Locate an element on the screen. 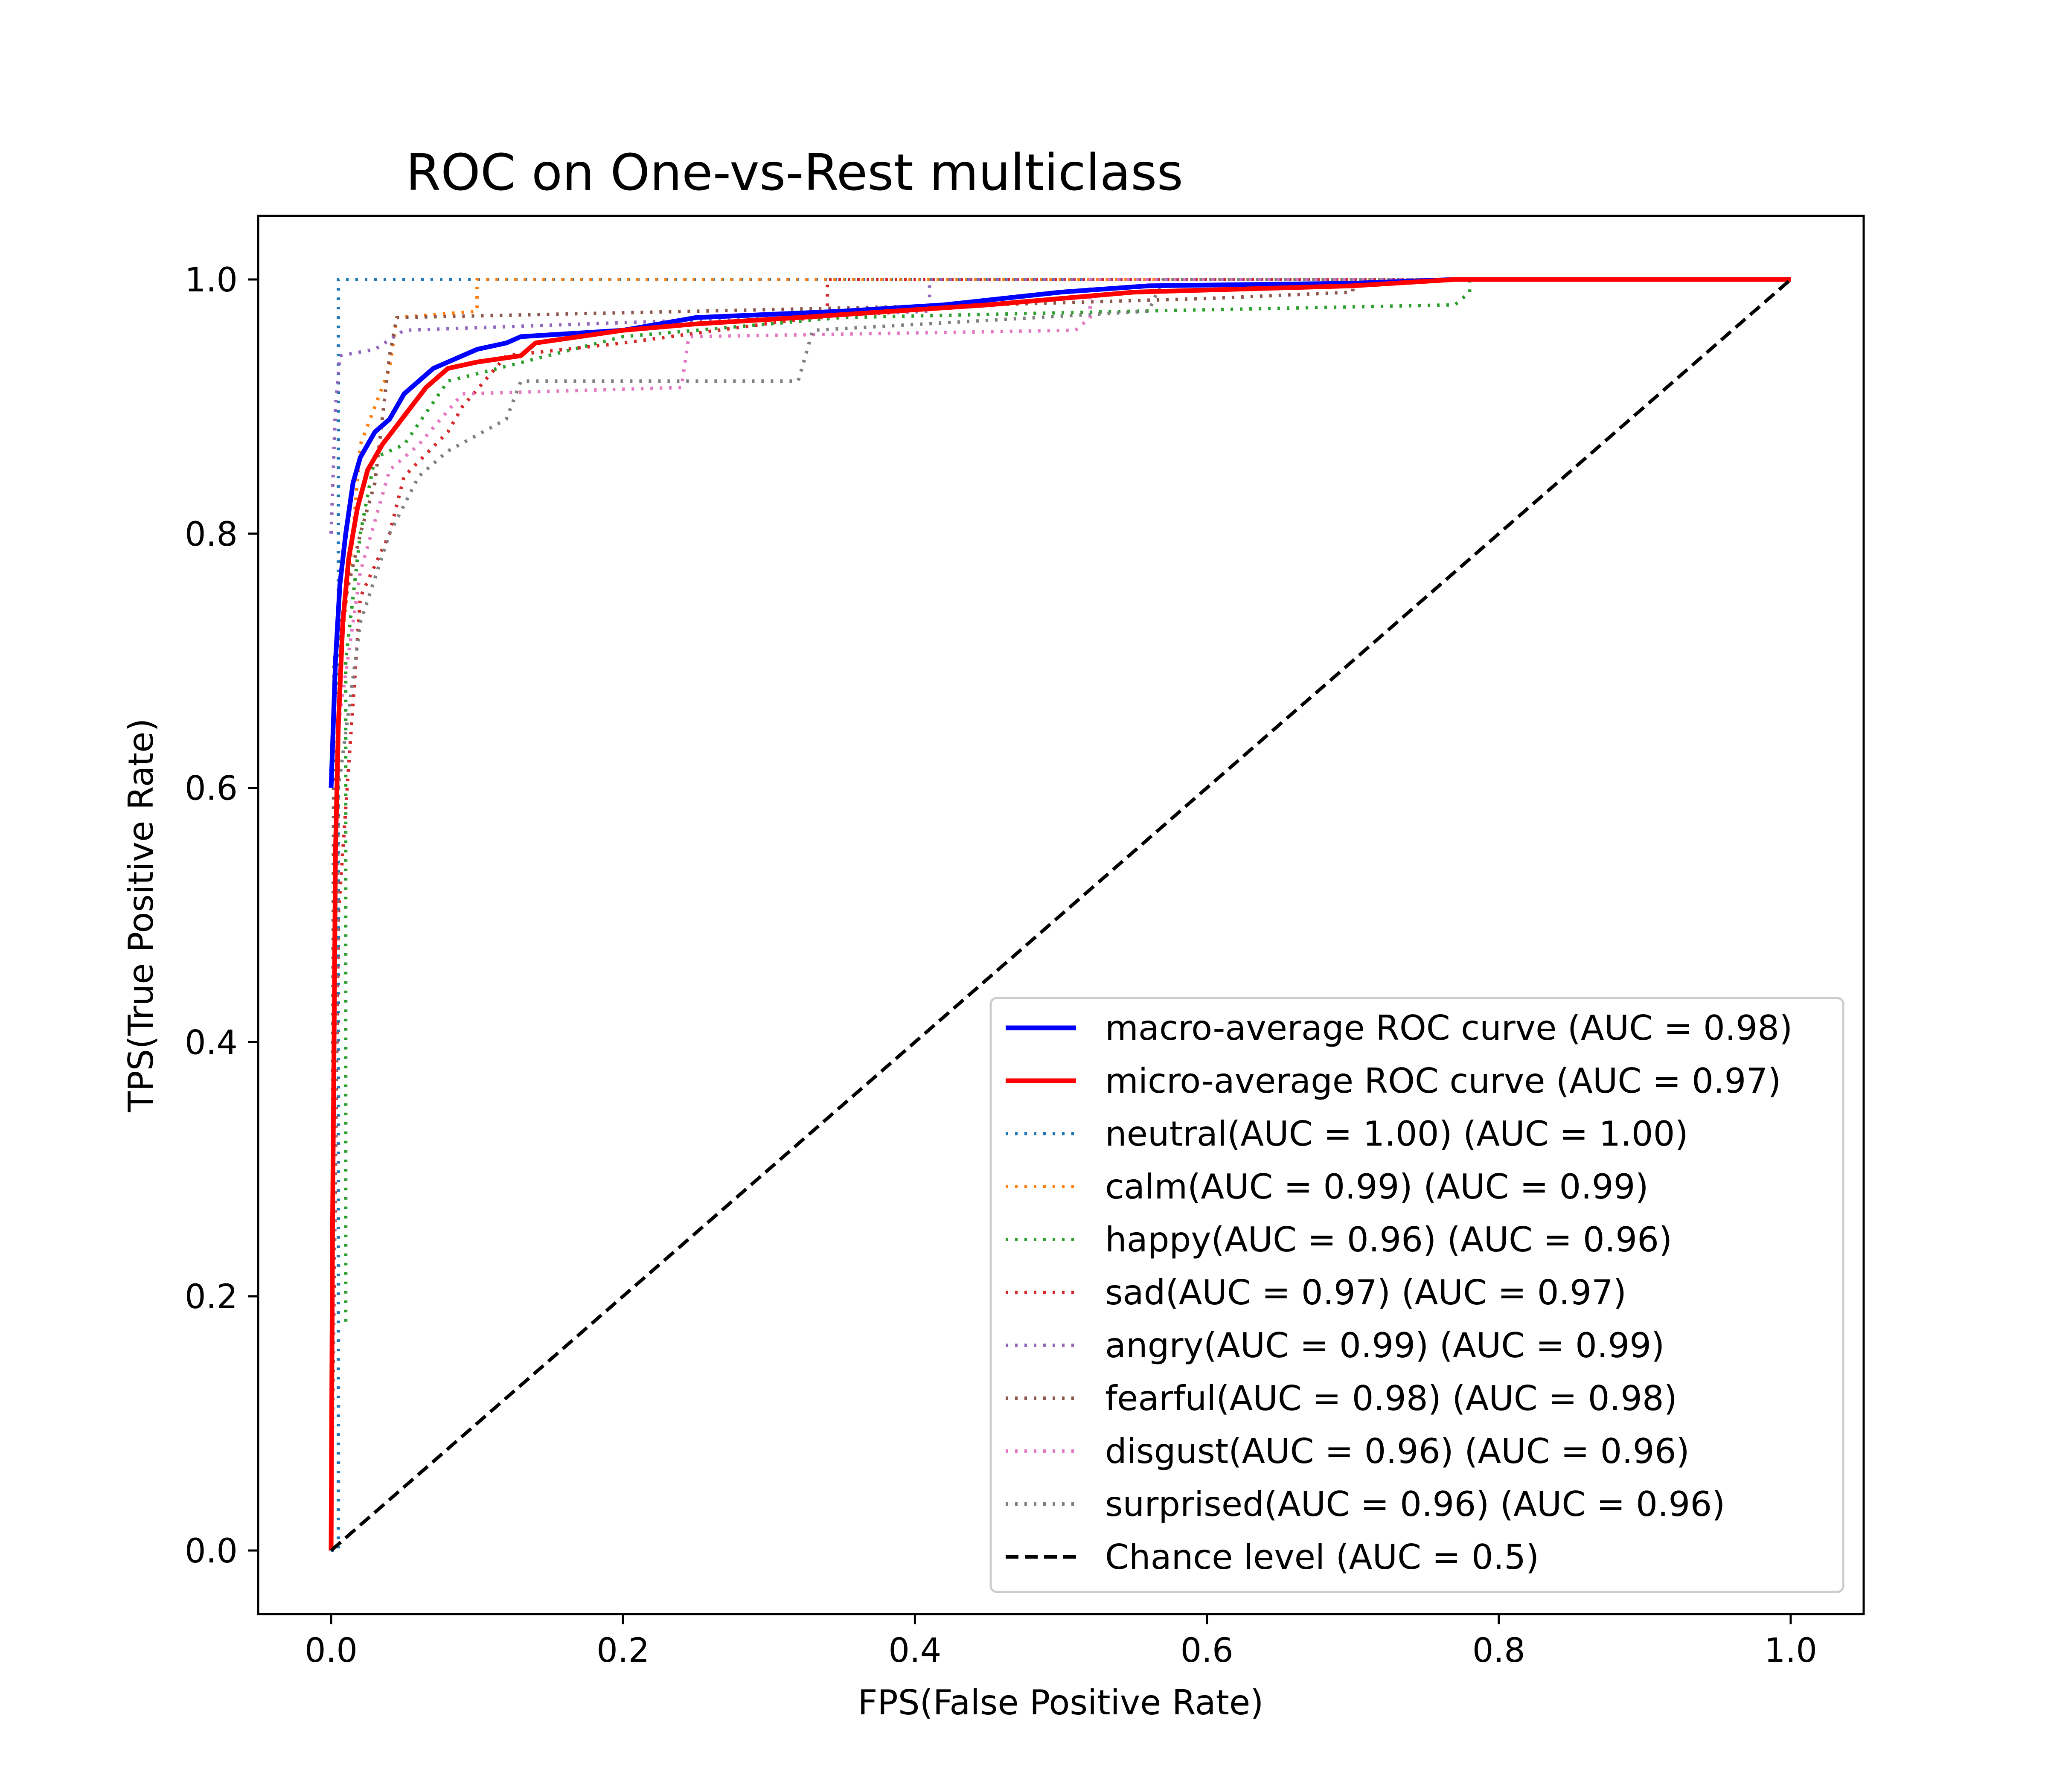  x-tick-label: 0.0 is located at coordinates (331, 1651).